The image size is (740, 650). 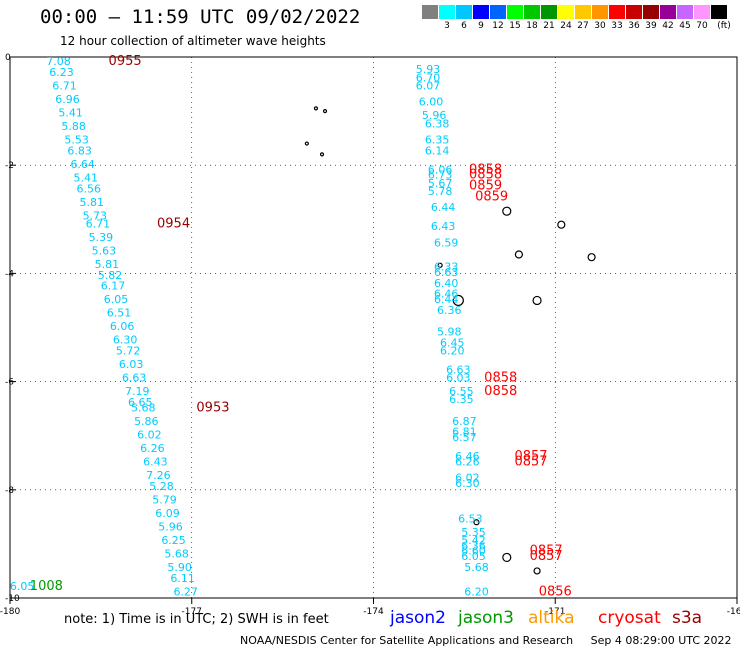 I want to click on swh-label: 6.38, so click(x=437, y=123).